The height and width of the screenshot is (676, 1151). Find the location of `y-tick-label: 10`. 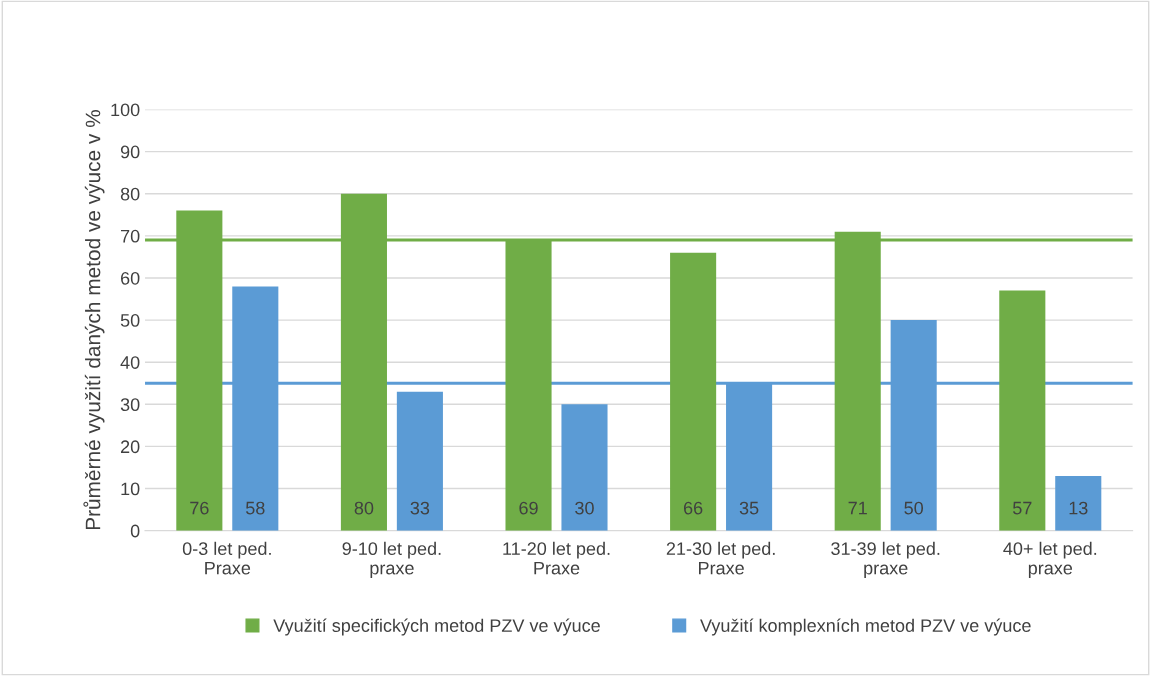

y-tick-label: 10 is located at coordinates (130, 489).